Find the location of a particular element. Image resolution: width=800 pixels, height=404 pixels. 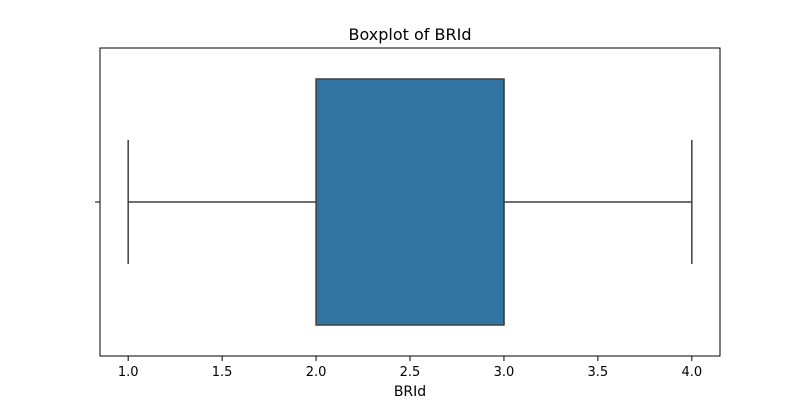

x-axis: 1.0 1.5 2.0 2.5 3.0 3.5 4.0 is located at coordinates (410, 368).